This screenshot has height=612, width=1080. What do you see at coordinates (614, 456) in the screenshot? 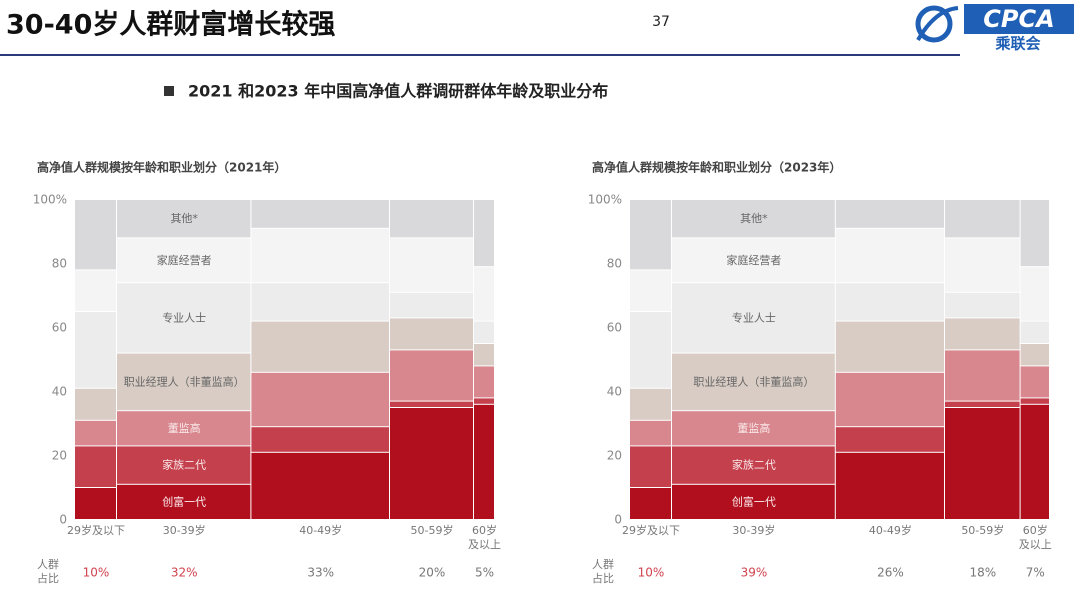
I see `y-tick-label: 20` at bounding box center [614, 456].